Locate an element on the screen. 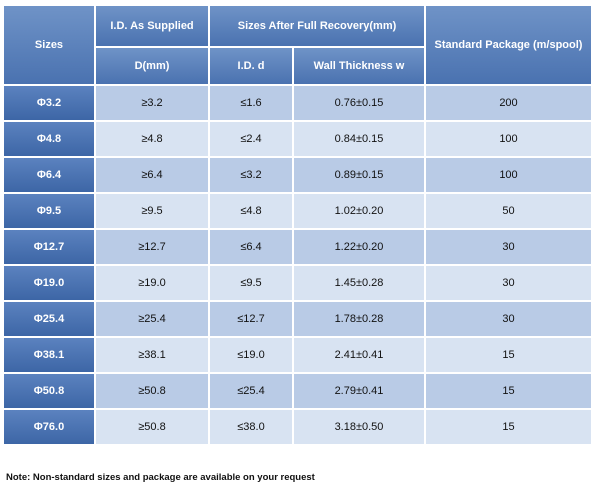 This screenshot has width=592, height=490. table-row: Φ38.1 ≥38.1 ≤19.0 2.41±0.41 15 is located at coordinates (297, 355).